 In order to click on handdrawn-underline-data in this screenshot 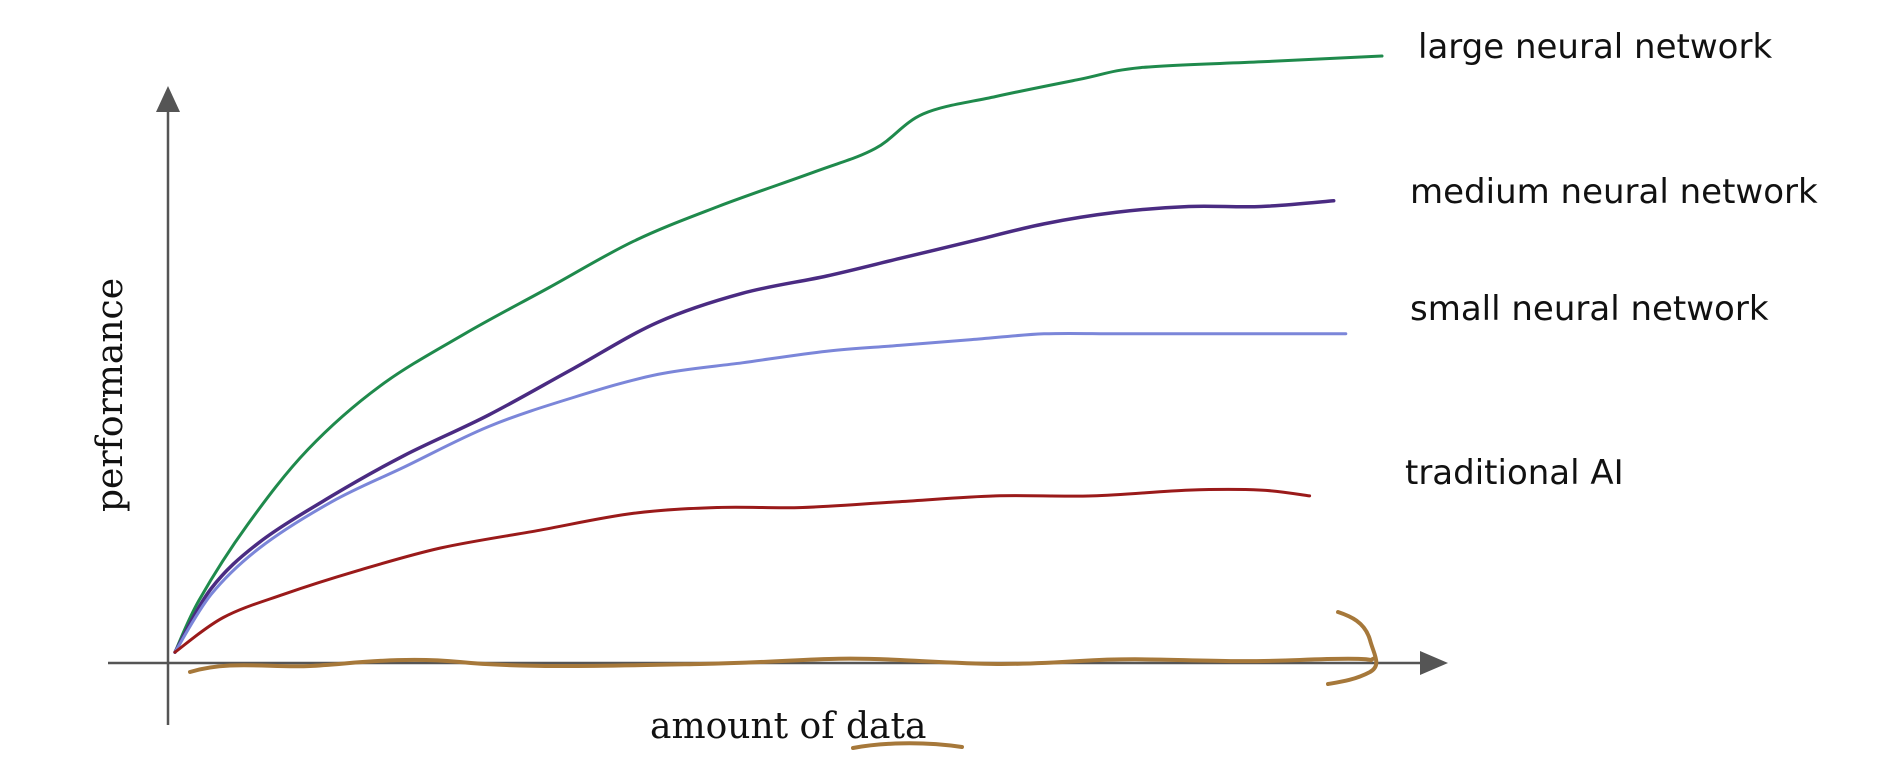, I will do `click(907, 745)`.